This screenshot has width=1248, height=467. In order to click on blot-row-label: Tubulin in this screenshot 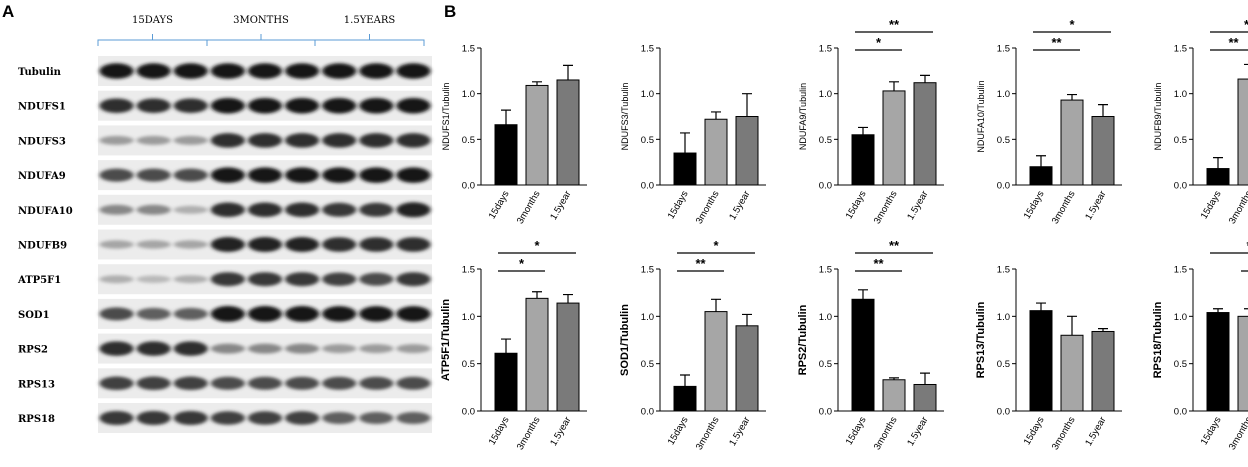, I will do `click(40, 72)`.